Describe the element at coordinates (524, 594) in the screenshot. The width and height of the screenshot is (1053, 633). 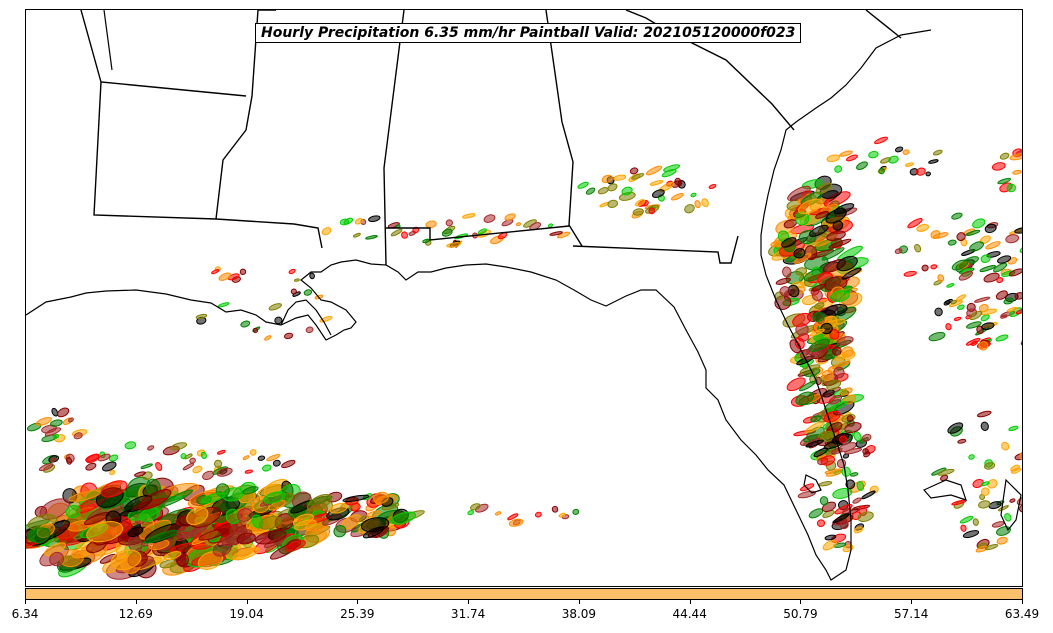
I see `colorbar` at that location.